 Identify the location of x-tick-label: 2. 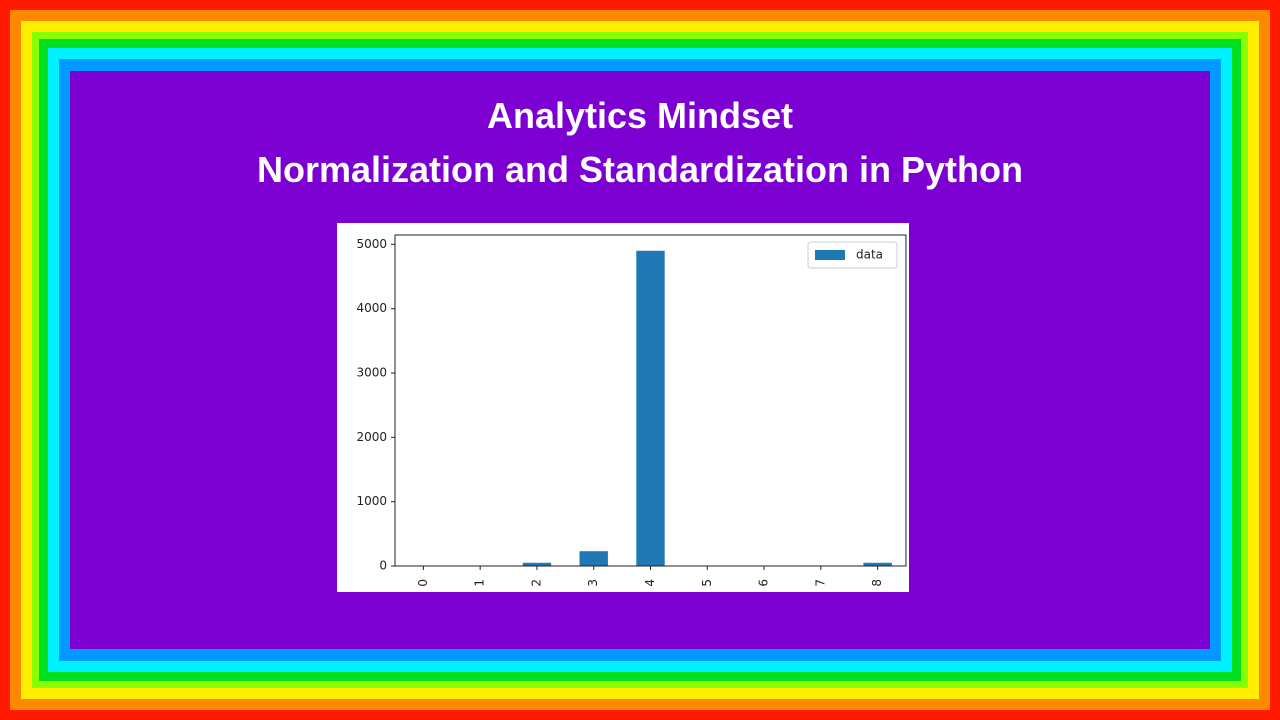
(536, 583).